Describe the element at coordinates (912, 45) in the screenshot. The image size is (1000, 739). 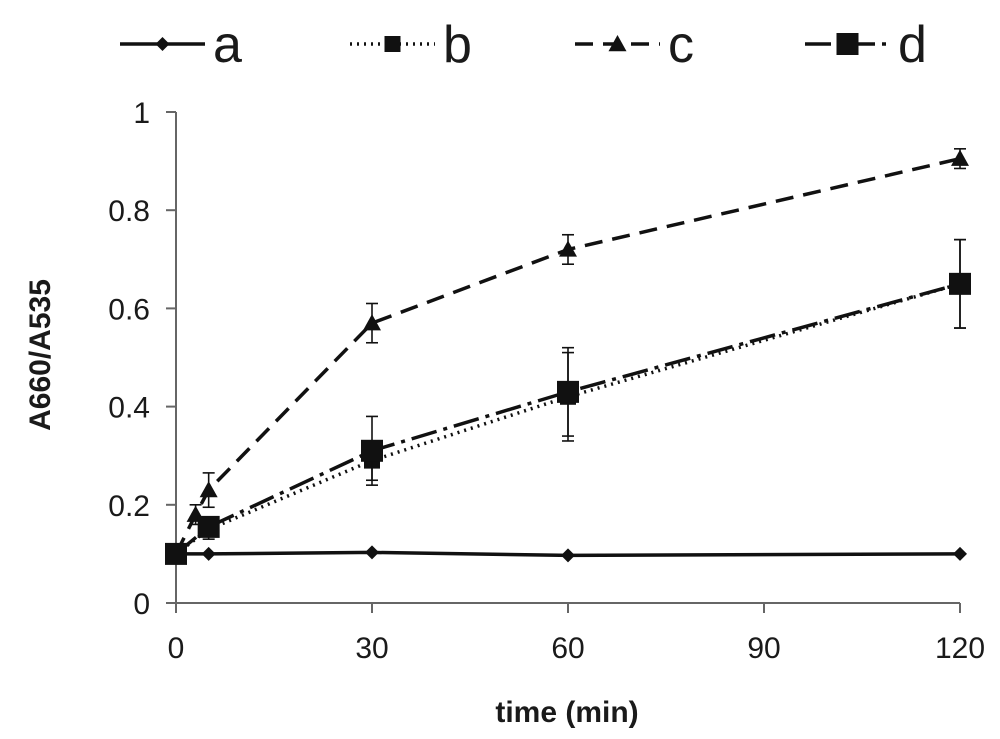
I see `legend-label-d: d` at that location.